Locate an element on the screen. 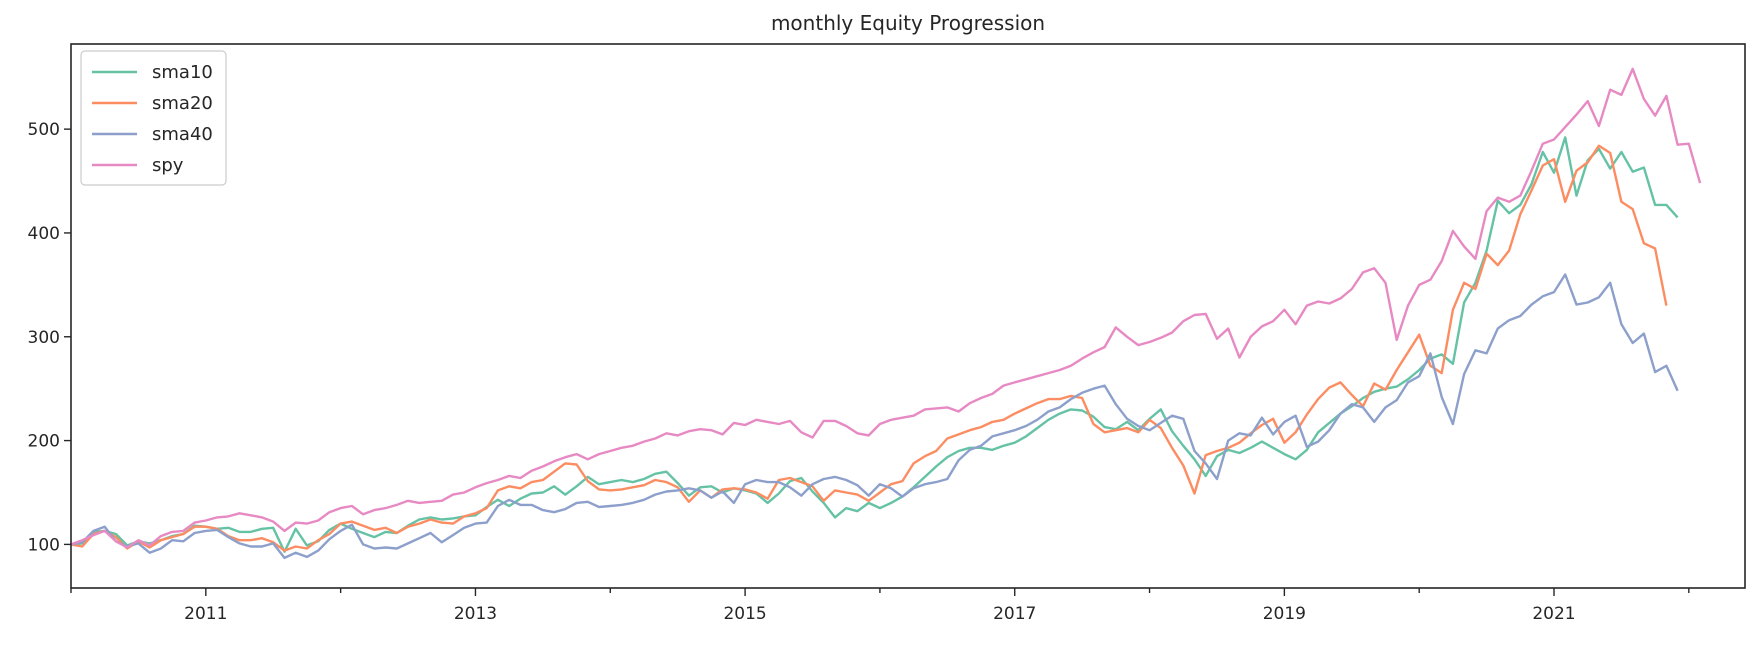  legend-label-sma40: sma40 is located at coordinates (182, 134).